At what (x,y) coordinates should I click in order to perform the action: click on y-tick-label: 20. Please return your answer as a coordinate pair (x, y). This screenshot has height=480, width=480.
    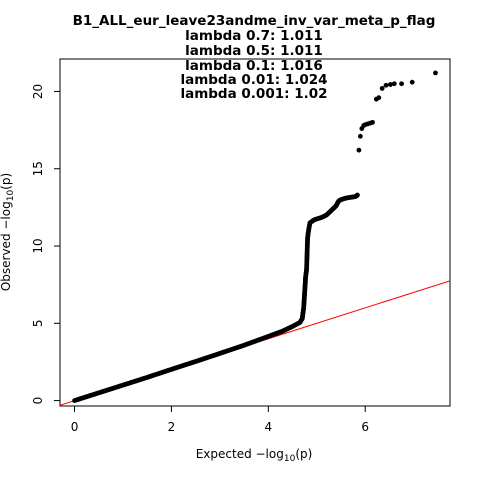
    Looking at the image, I should click on (38, 91).